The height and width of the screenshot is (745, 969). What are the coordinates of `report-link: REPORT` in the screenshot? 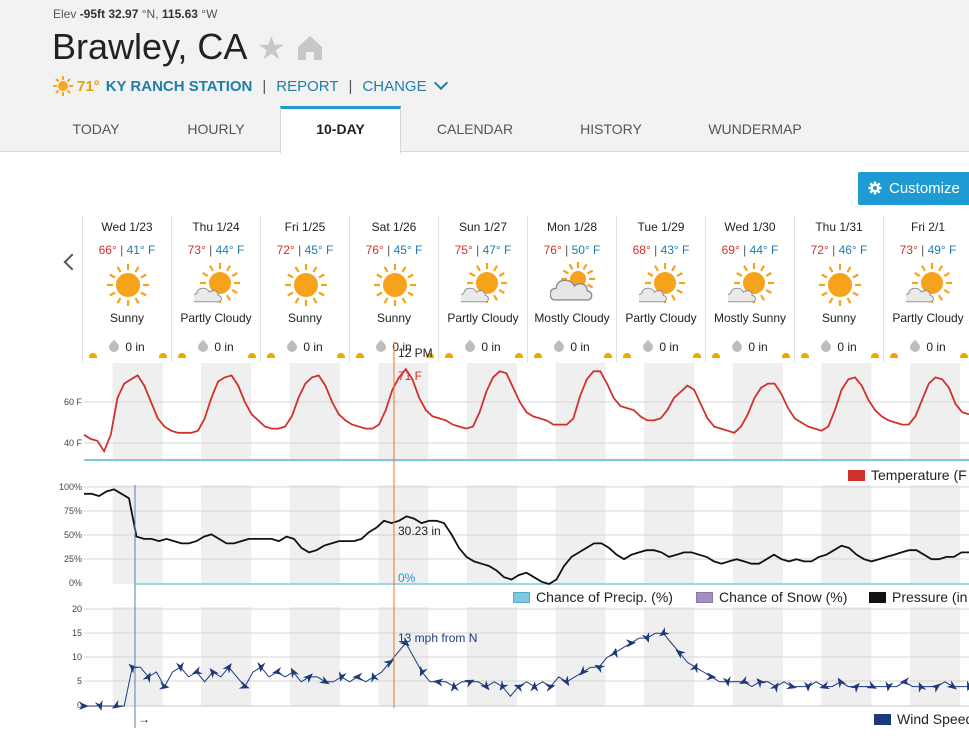 It's located at (307, 86).